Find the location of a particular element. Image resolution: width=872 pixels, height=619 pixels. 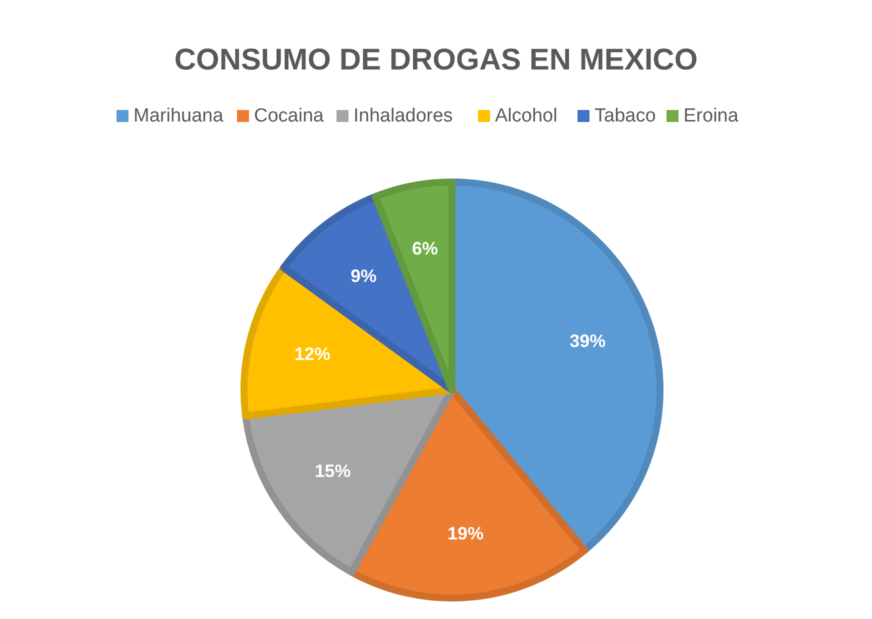

data-label: 39% is located at coordinates (588, 341).